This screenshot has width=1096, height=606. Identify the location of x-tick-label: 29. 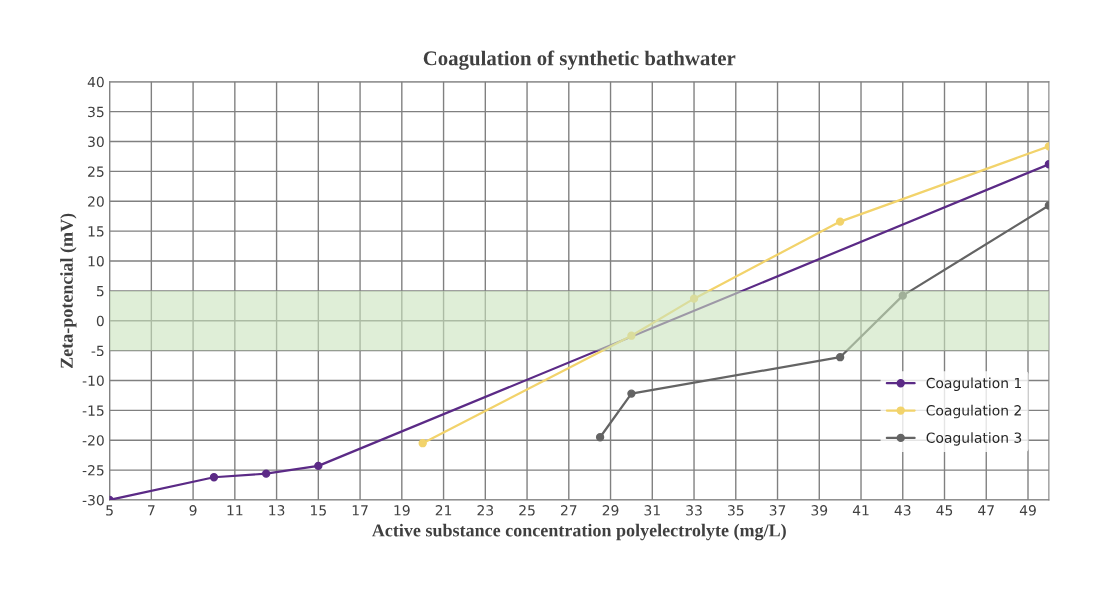
(610, 510).